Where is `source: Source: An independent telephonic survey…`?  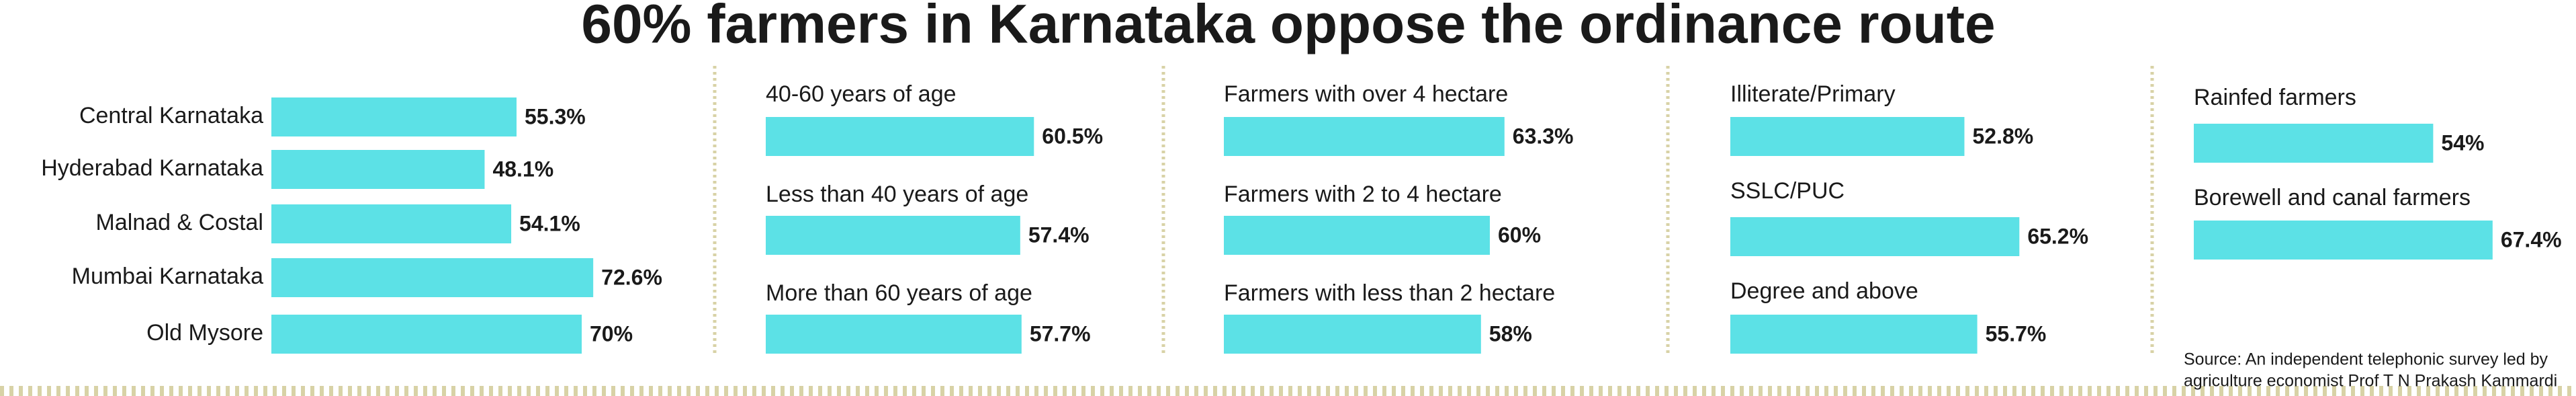 source: Source: An independent telephonic survey… is located at coordinates (2366, 360).